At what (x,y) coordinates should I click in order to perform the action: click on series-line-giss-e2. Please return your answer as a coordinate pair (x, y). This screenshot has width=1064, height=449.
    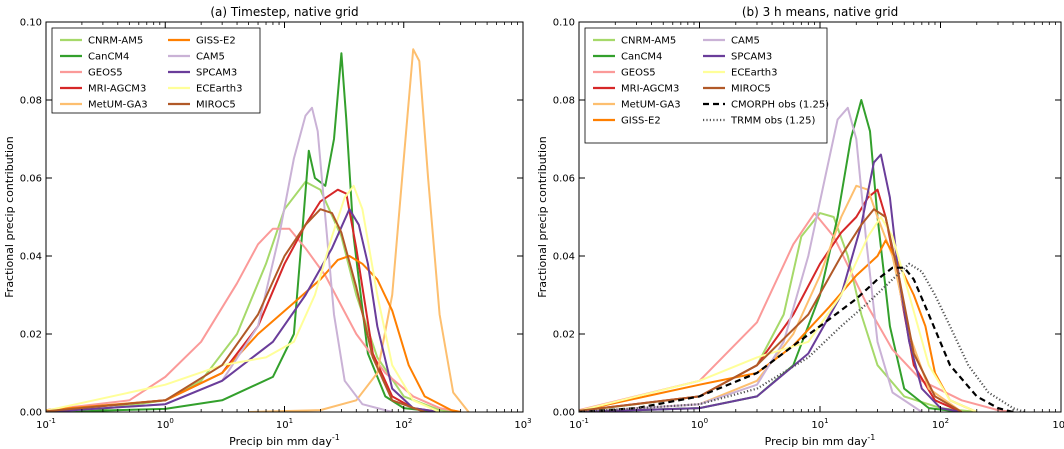
    Looking at the image, I should click on (253, 333).